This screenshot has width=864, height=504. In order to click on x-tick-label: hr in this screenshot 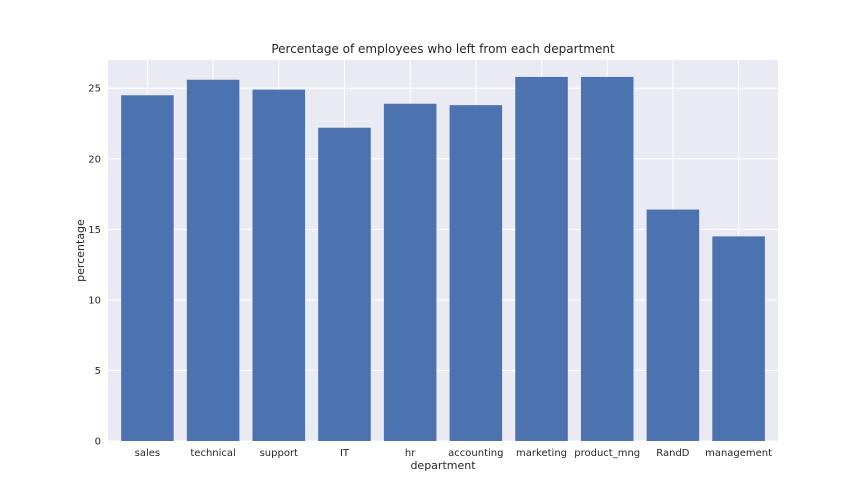, I will do `click(410, 453)`.